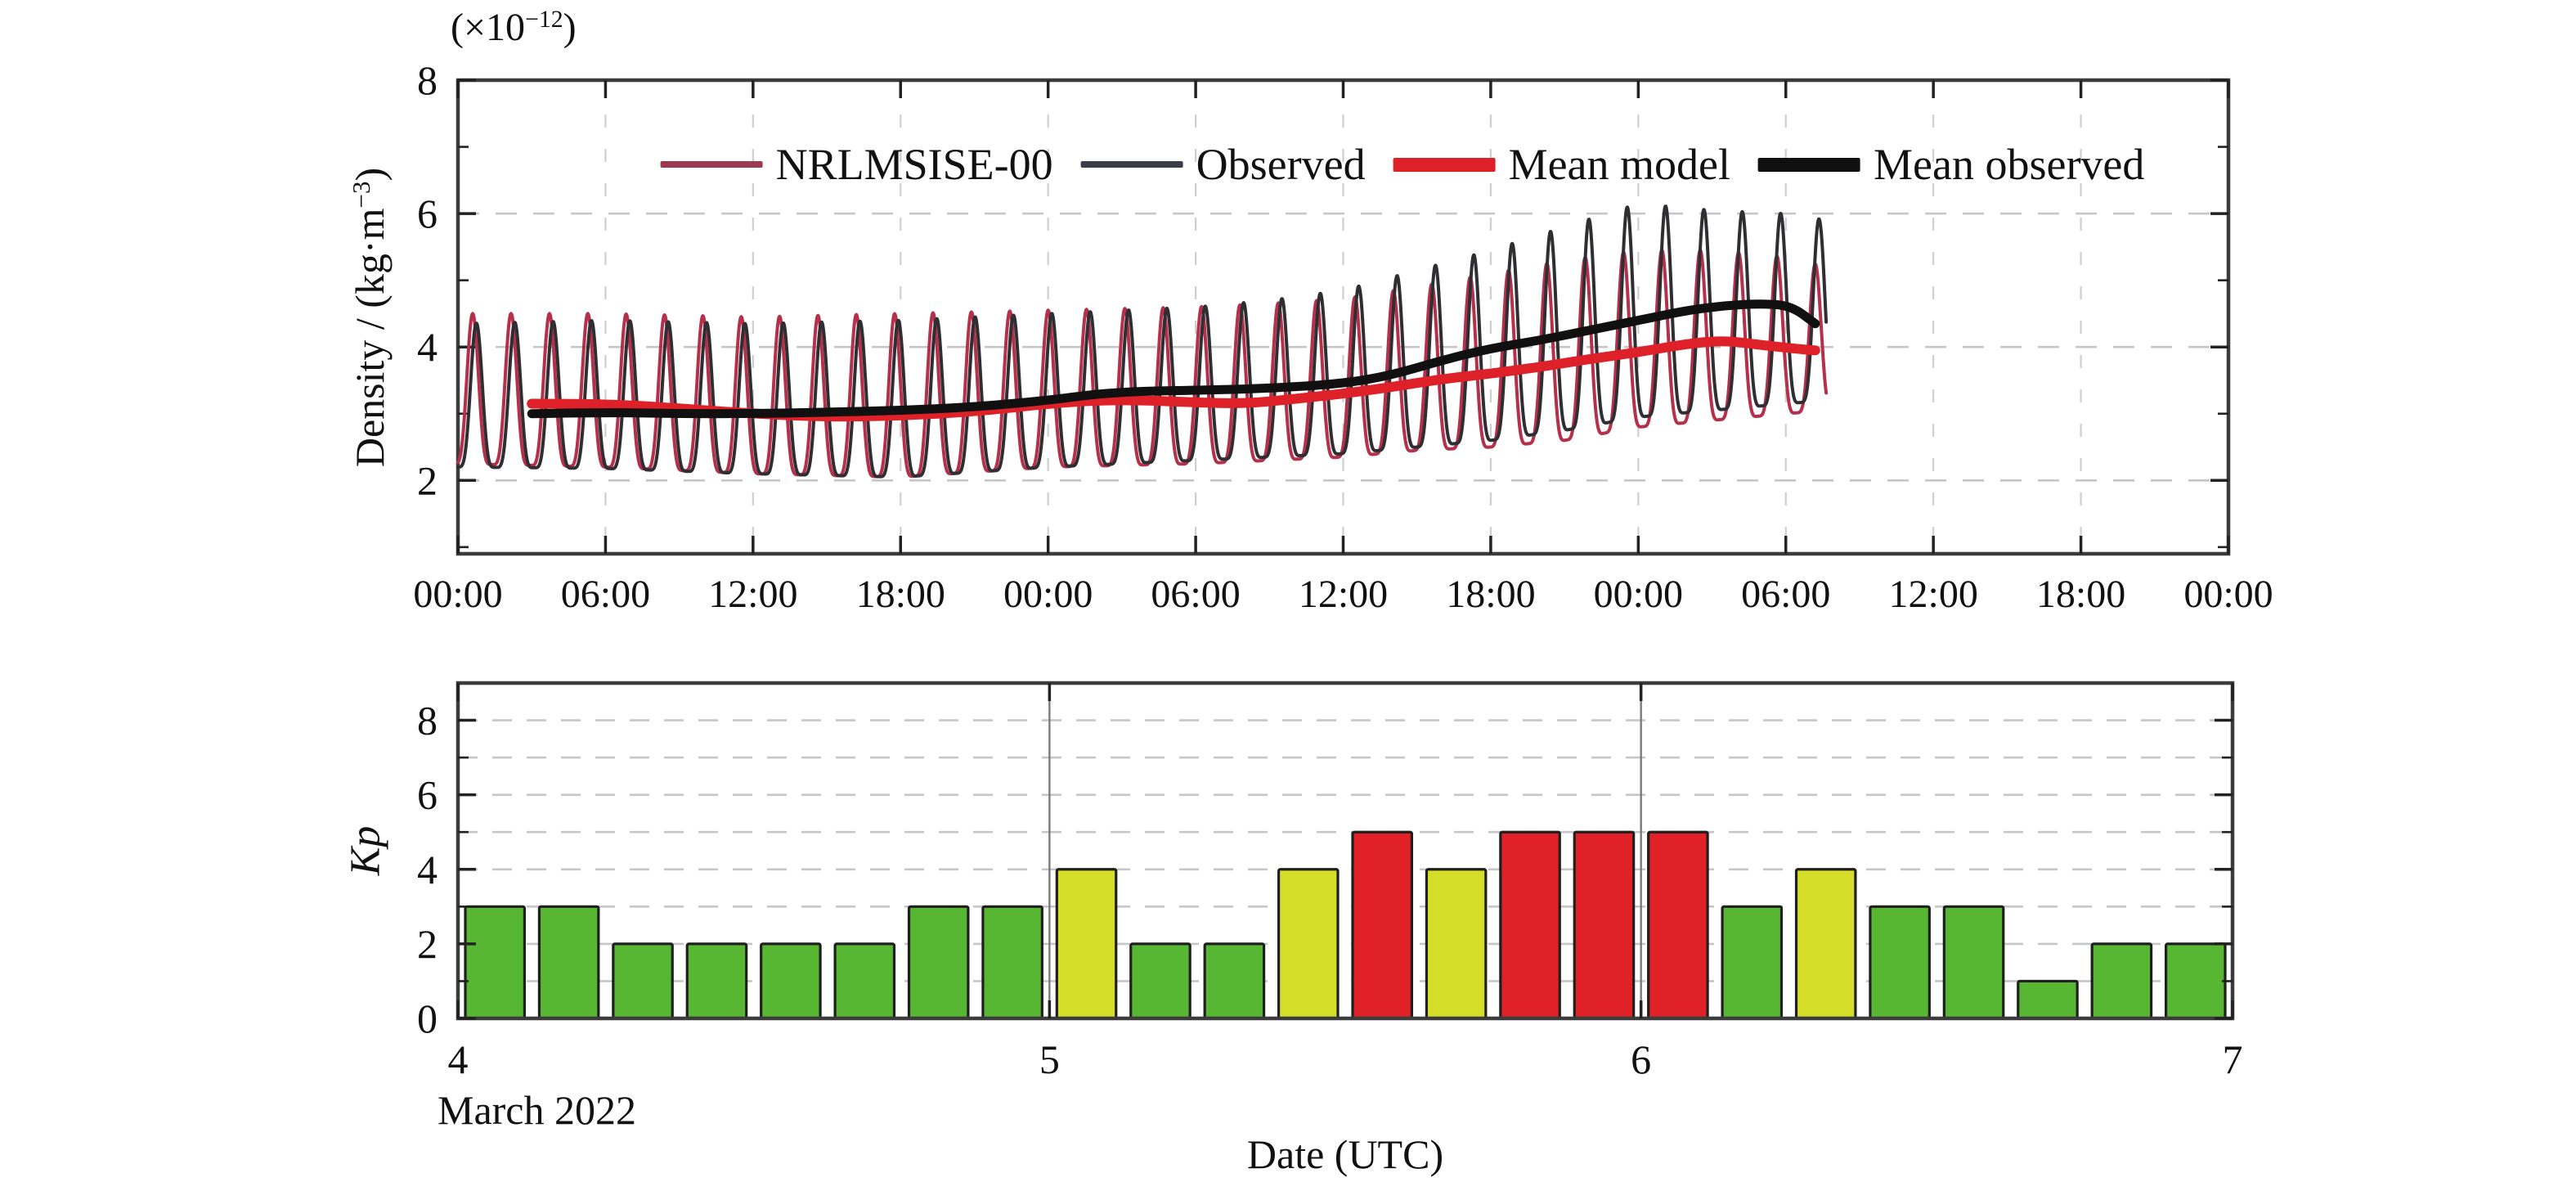  I want to click on density-axis-label: Density / (kg·m−3), so click(369, 317).